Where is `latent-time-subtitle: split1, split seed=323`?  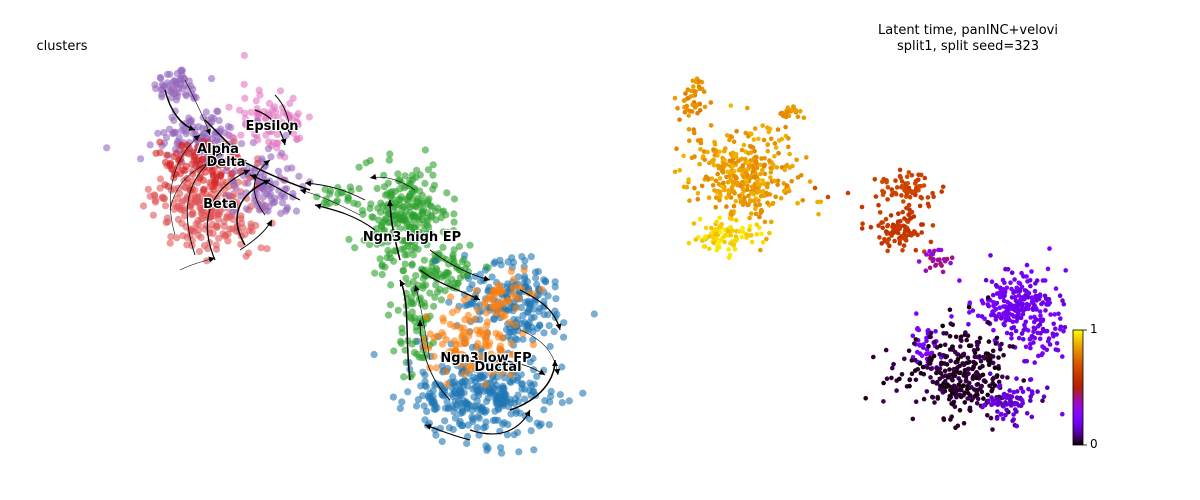
latent-time-subtitle: split1, split seed=323 is located at coordinates (968, 46).